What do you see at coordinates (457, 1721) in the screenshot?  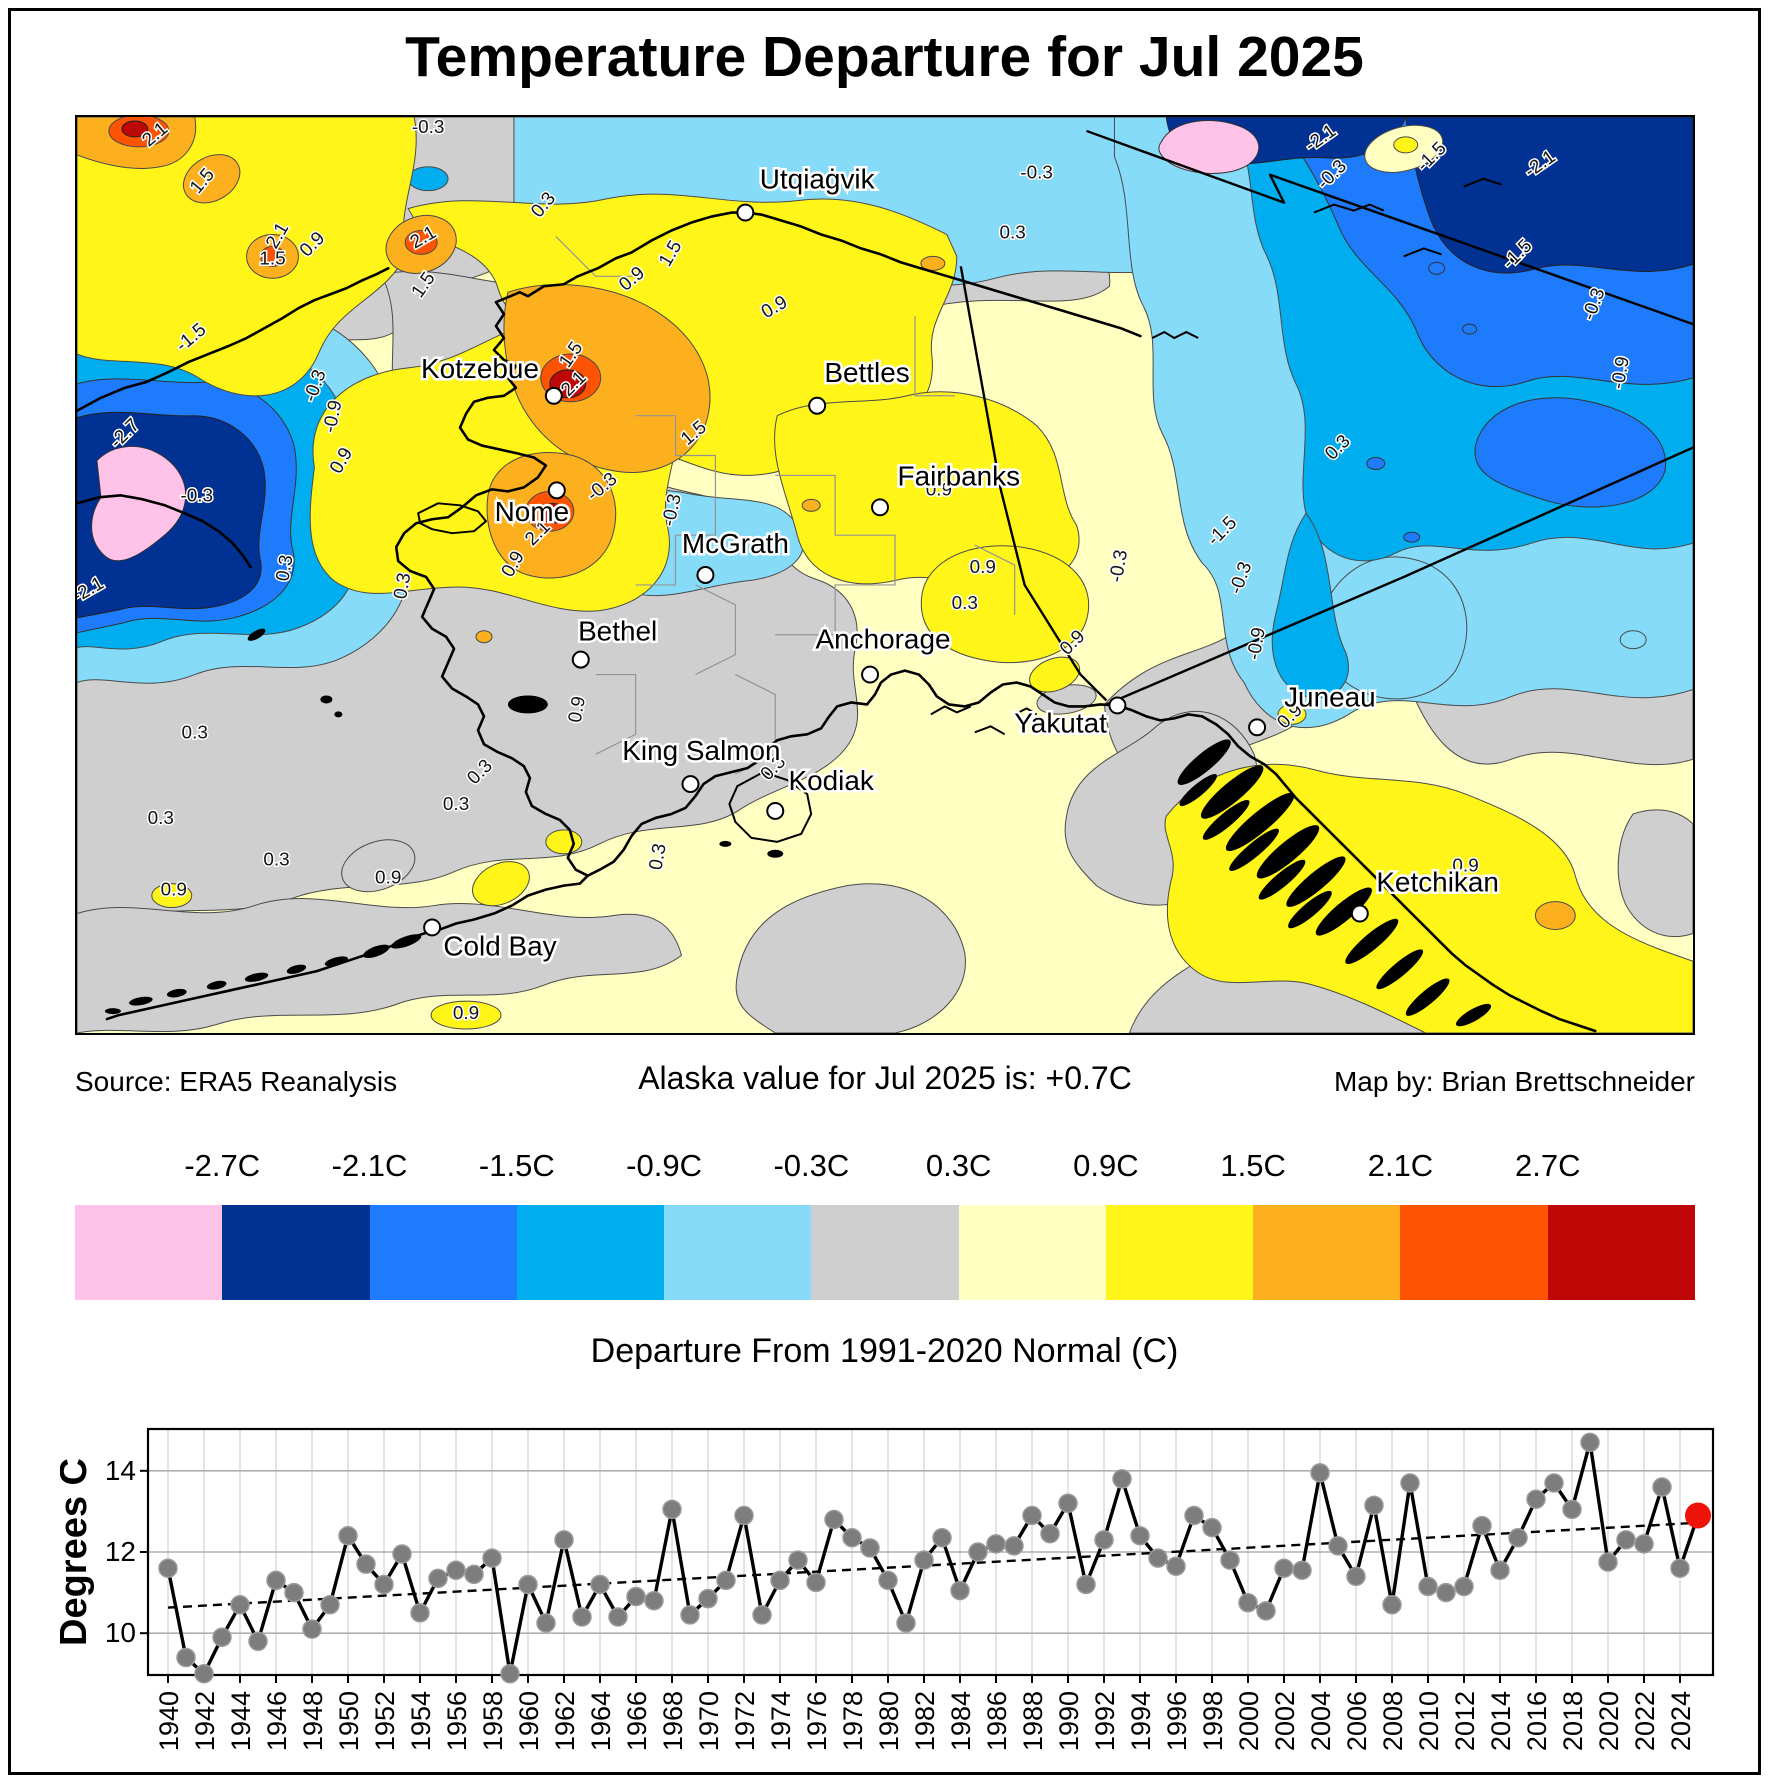 I see `x-tick-label: 1956` at bounding box center [457, 1721].